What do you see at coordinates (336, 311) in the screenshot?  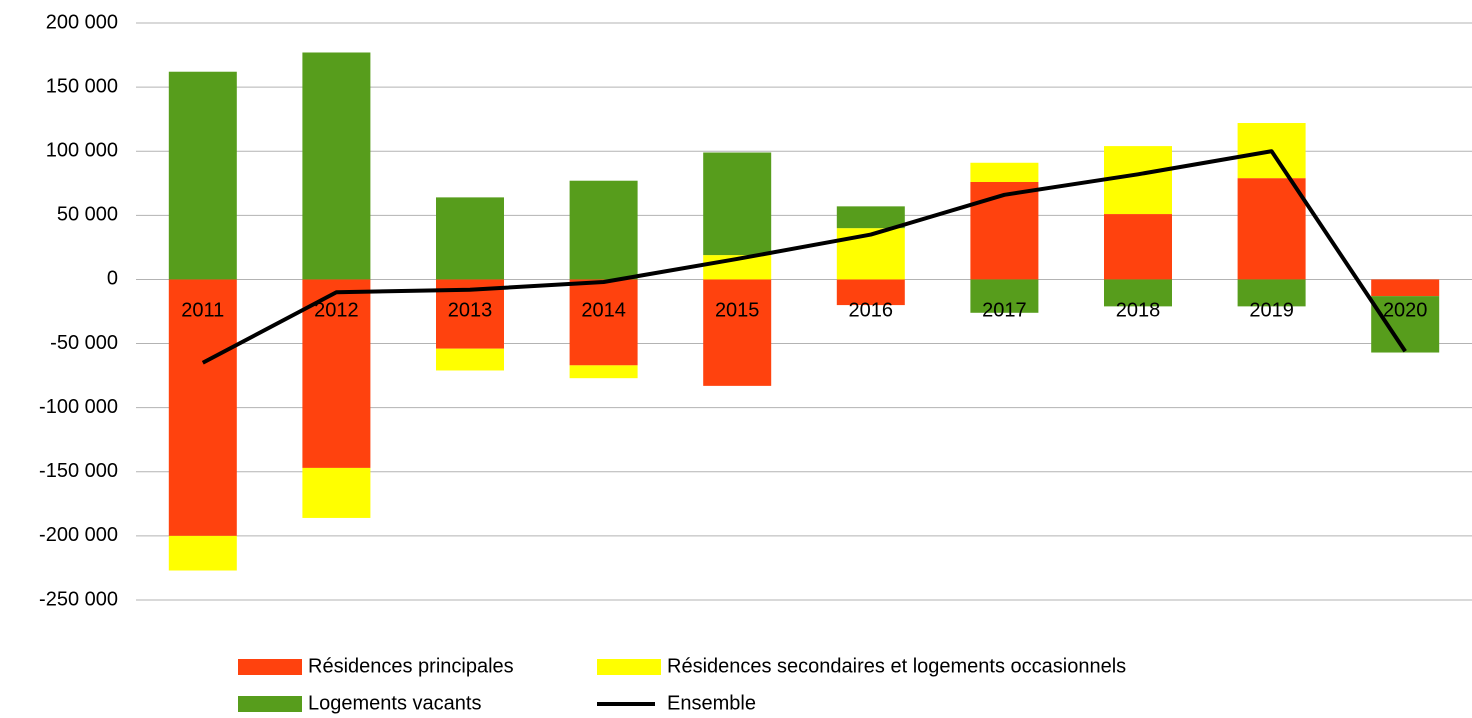 I see `x-tick-label: 2012` at bounding box center [336, 311].